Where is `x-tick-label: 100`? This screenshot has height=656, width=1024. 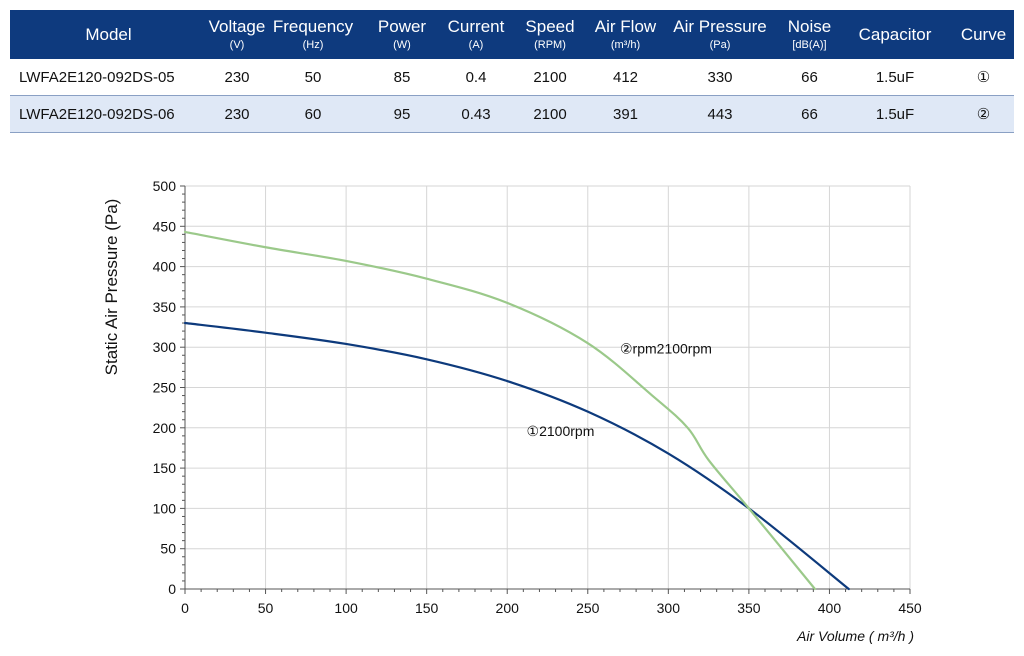 x-tick-label: 100 is located at coordinates (346, 608).